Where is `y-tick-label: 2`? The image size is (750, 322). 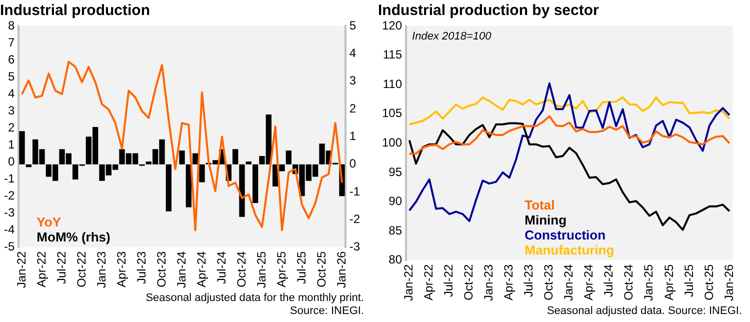
y-tick-label: 2 is located at coordinates (11, 127).